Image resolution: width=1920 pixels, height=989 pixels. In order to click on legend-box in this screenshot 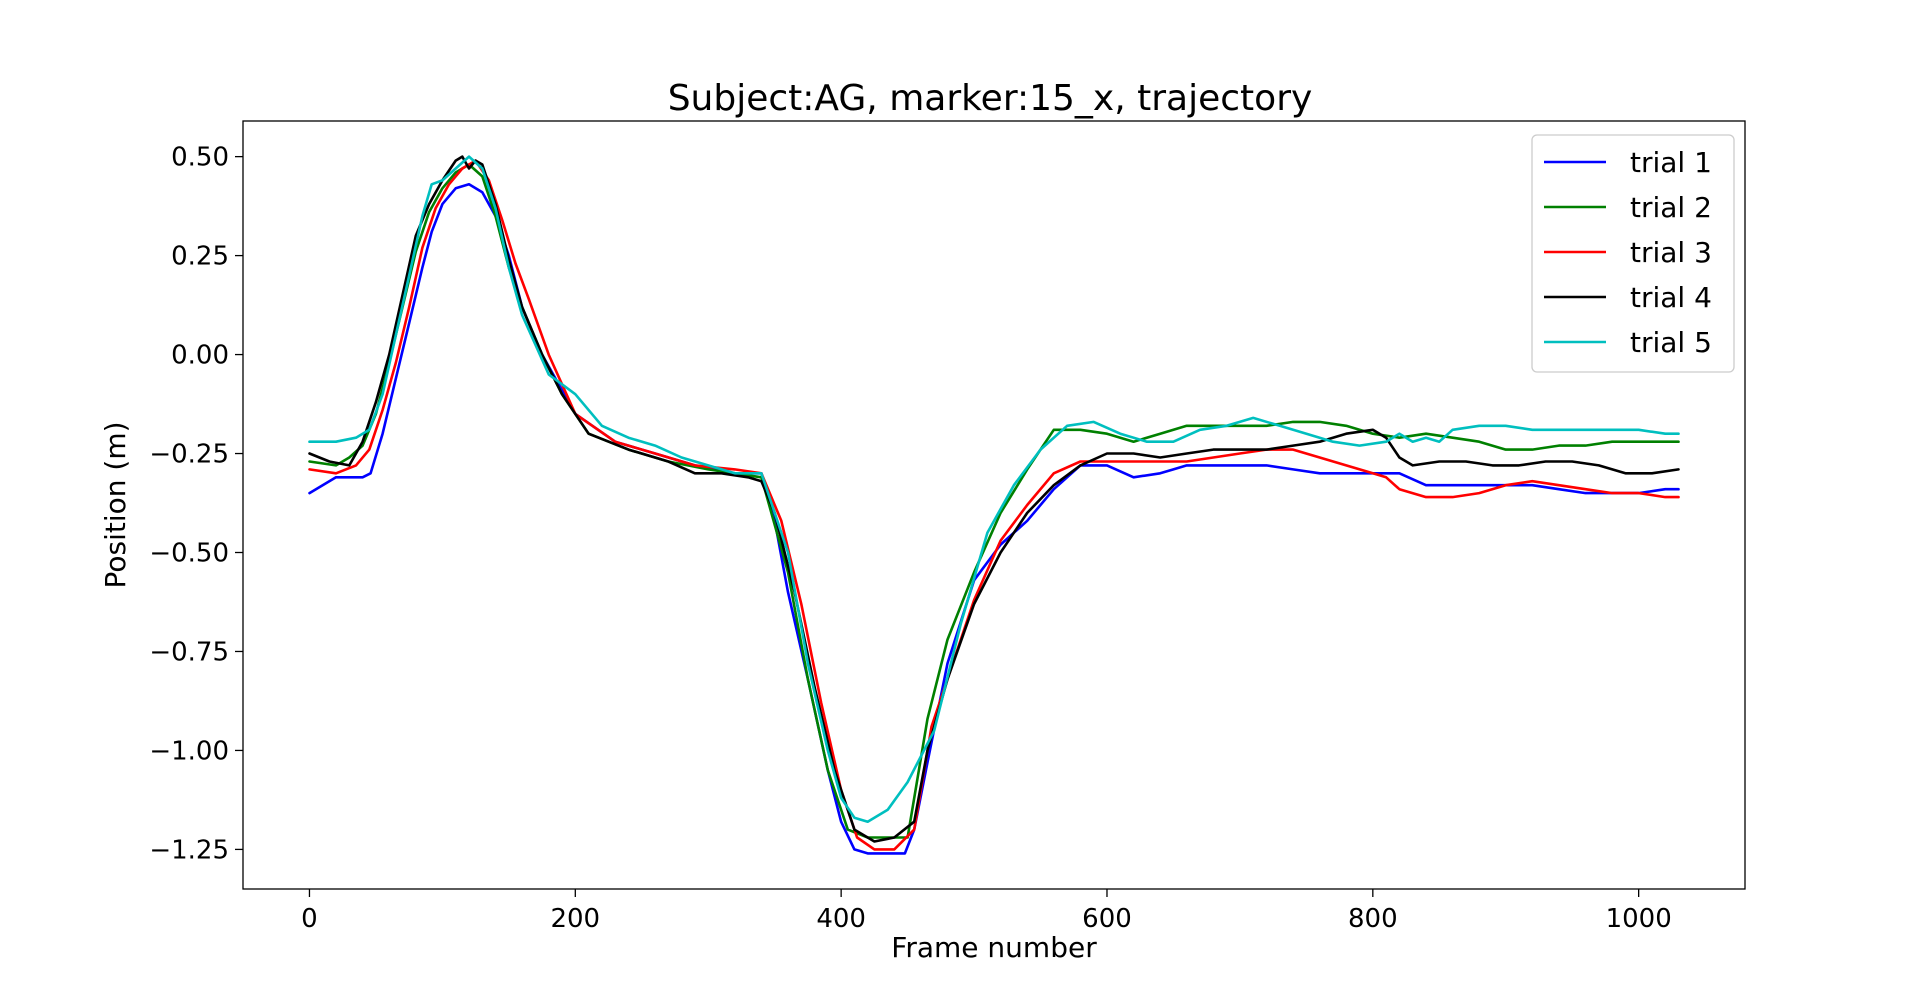, I will do `click(1633, 253)`.